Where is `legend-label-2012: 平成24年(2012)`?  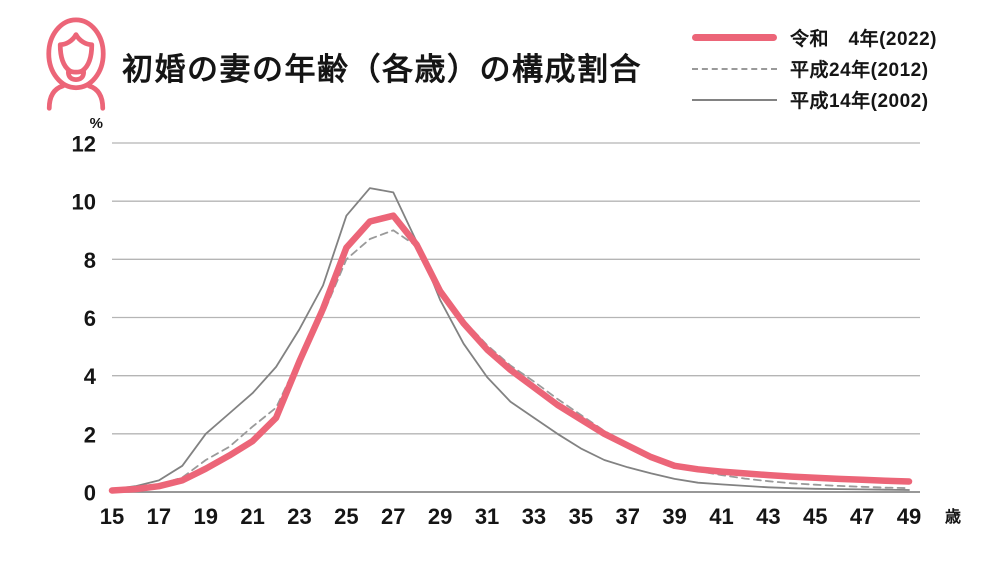 legend-label-2012: 平成24年(2012) is located at coordinates (859, 70).